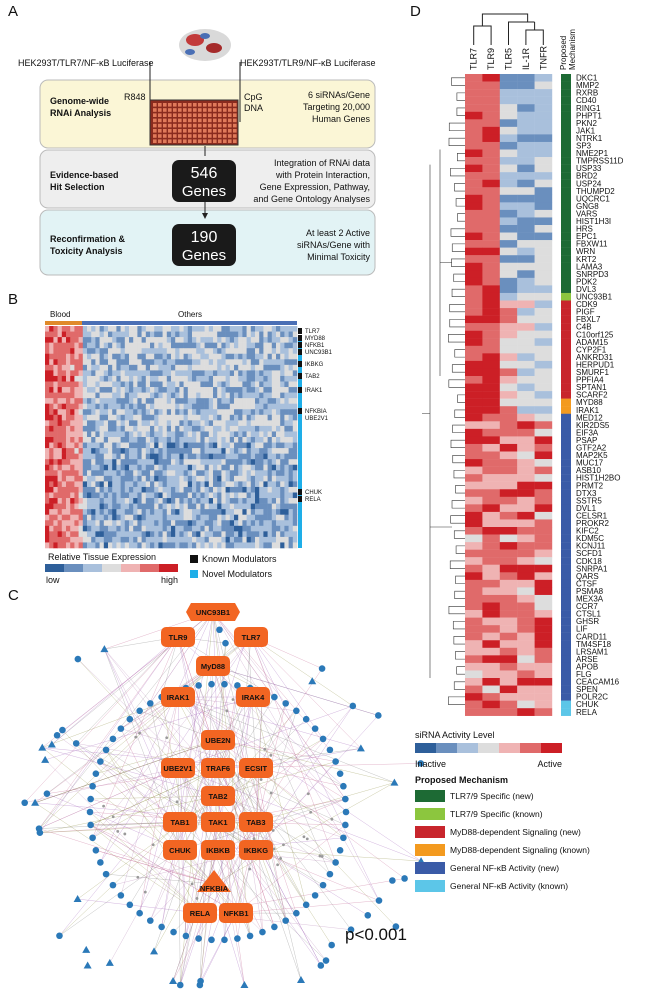 This screenshot has height=994, width=647. Describe the element at coordinates (194, 559) in the screenshot. I see `legend-swatch` at that location.